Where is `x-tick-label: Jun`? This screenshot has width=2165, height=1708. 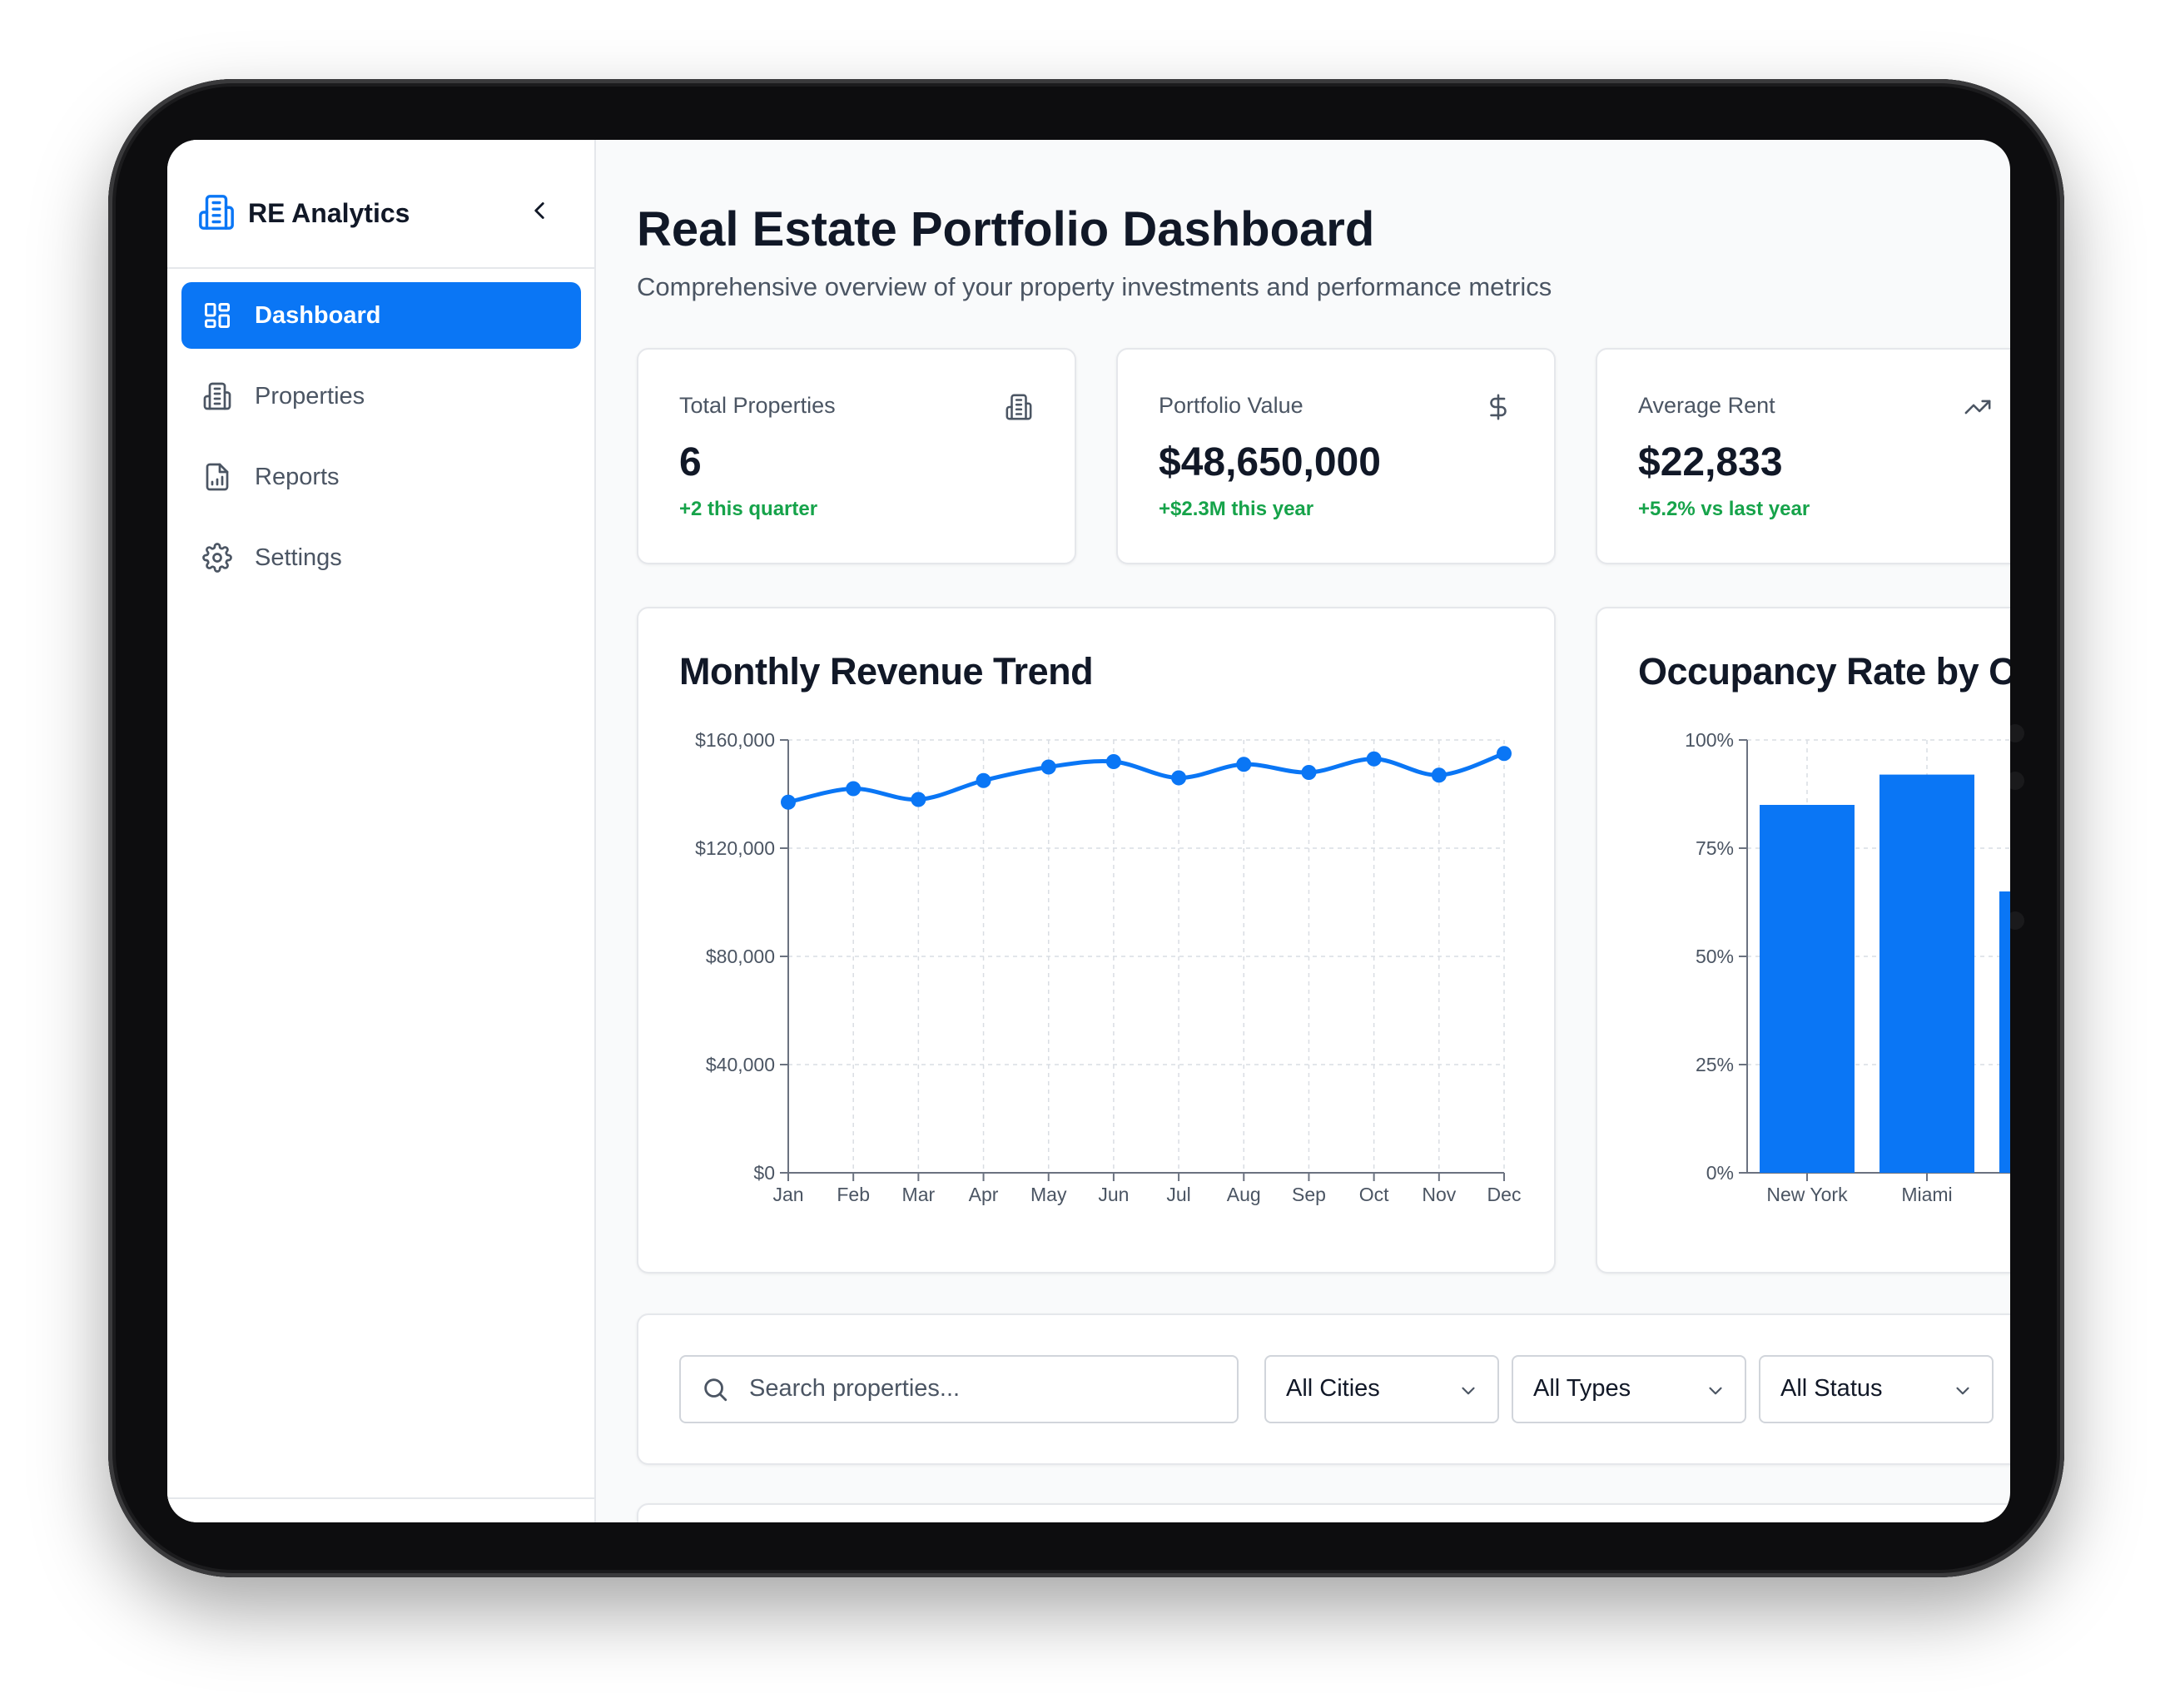 x-tick-label: Jun is located at coordinates (1114, 1194).